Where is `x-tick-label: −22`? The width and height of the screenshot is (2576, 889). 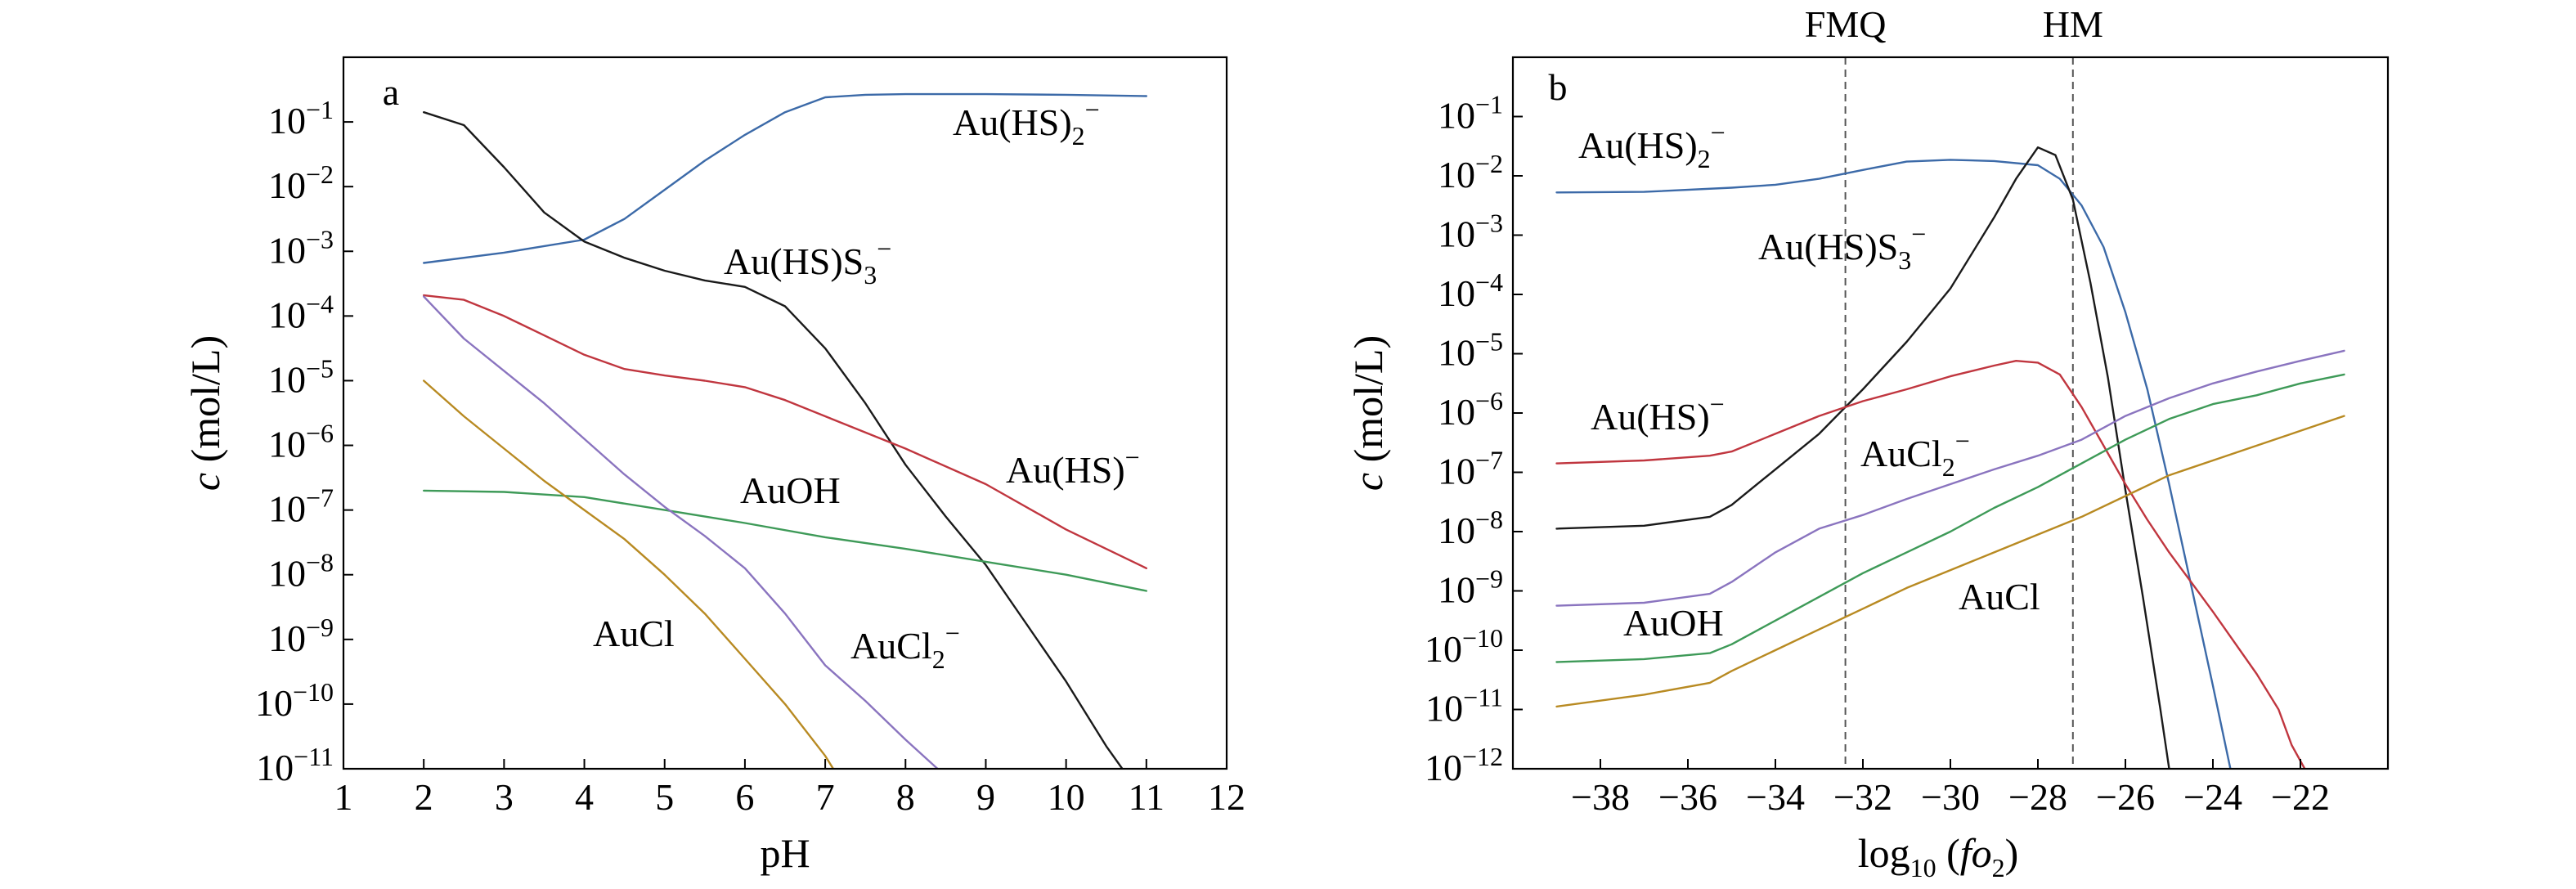
x-tick-label: −22 is located at coordinates (2300, 797).